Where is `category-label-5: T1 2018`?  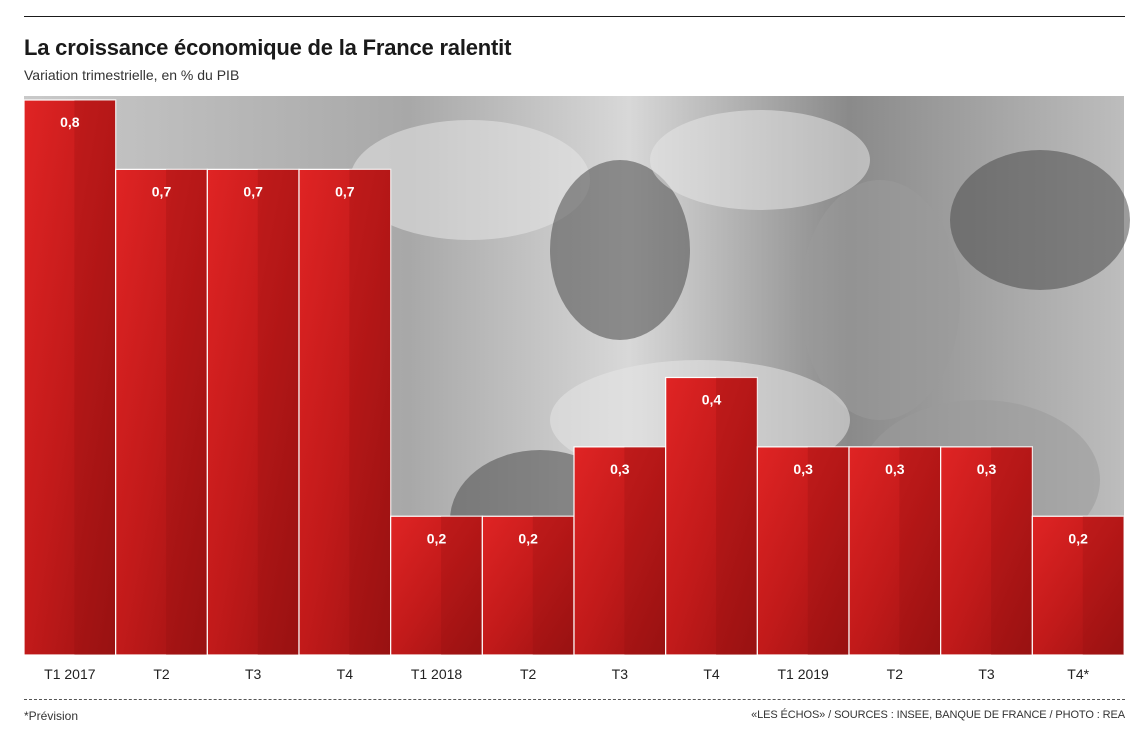
category-label-5: T1 2018 is located at coordinates (437, 674).